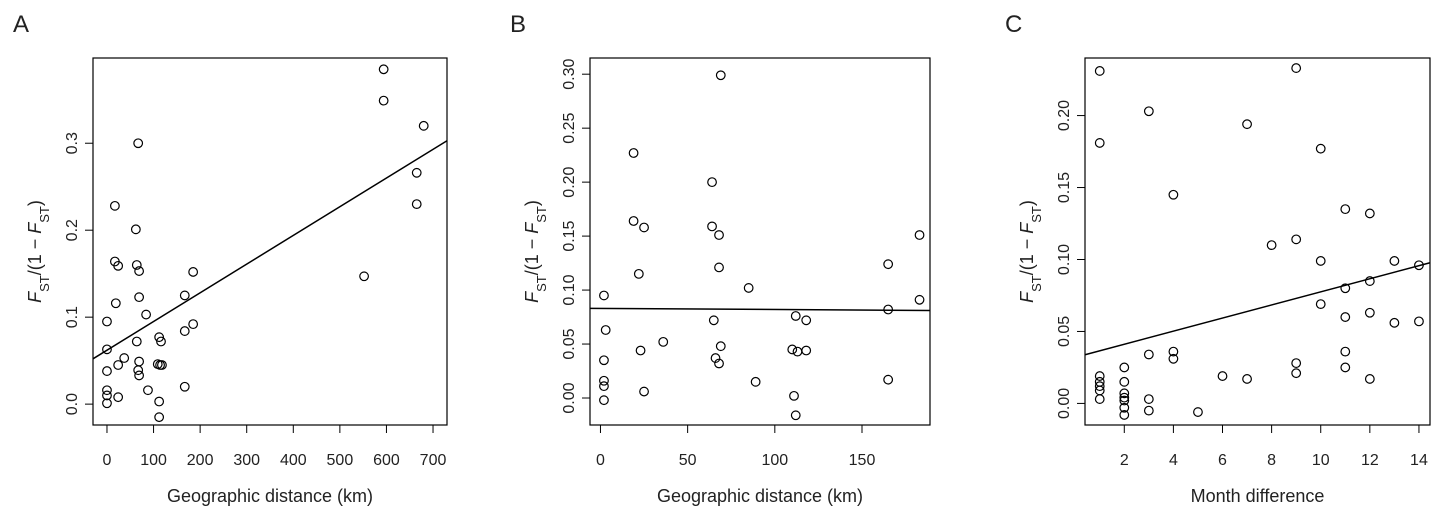 The image size is (1437, 509). I want to click on y-tick-label: 0.3, so click(72, 143).